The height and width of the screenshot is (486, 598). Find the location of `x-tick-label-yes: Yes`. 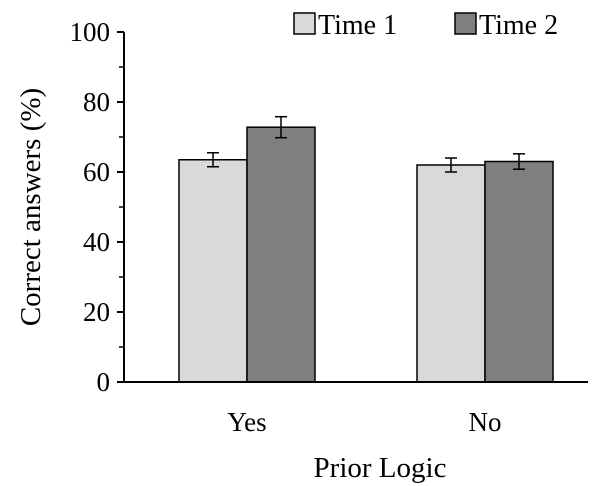

x-tick-label-yes: Yes is located at coordinates (246, 422).